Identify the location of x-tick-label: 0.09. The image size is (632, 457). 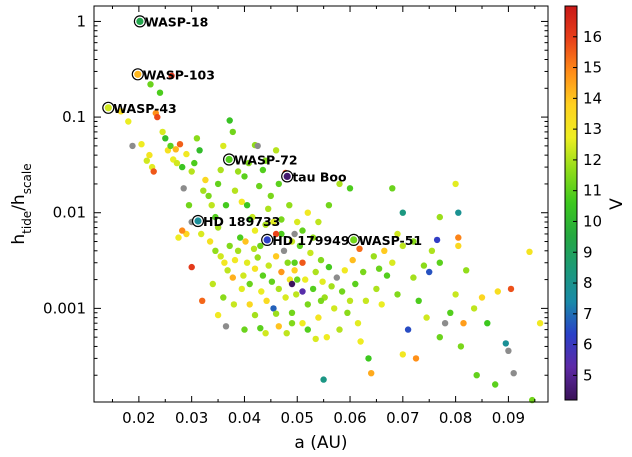
(508, 418).